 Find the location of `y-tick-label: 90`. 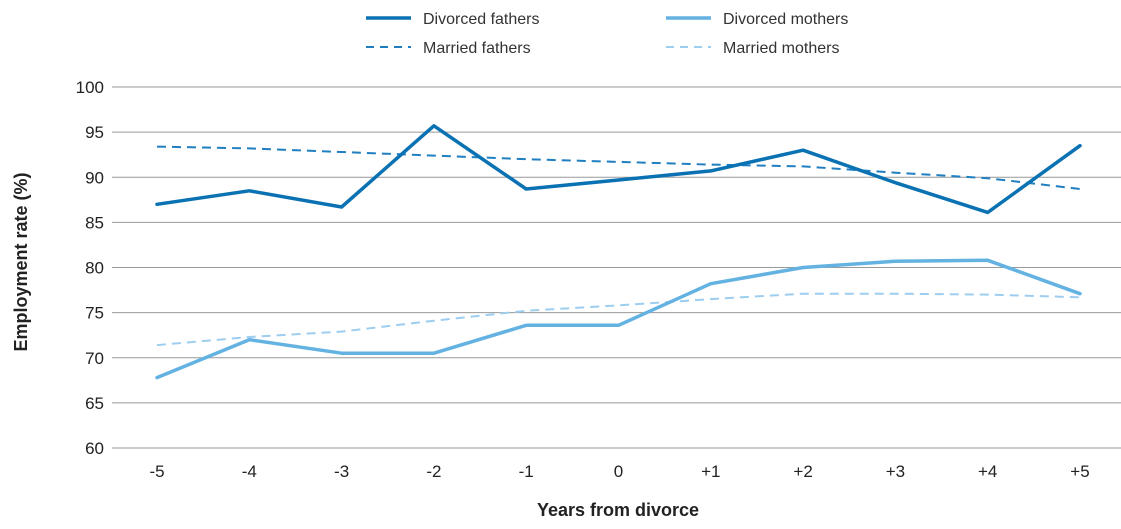

y-tick-label: 90 is located at coordinates (94, 177).